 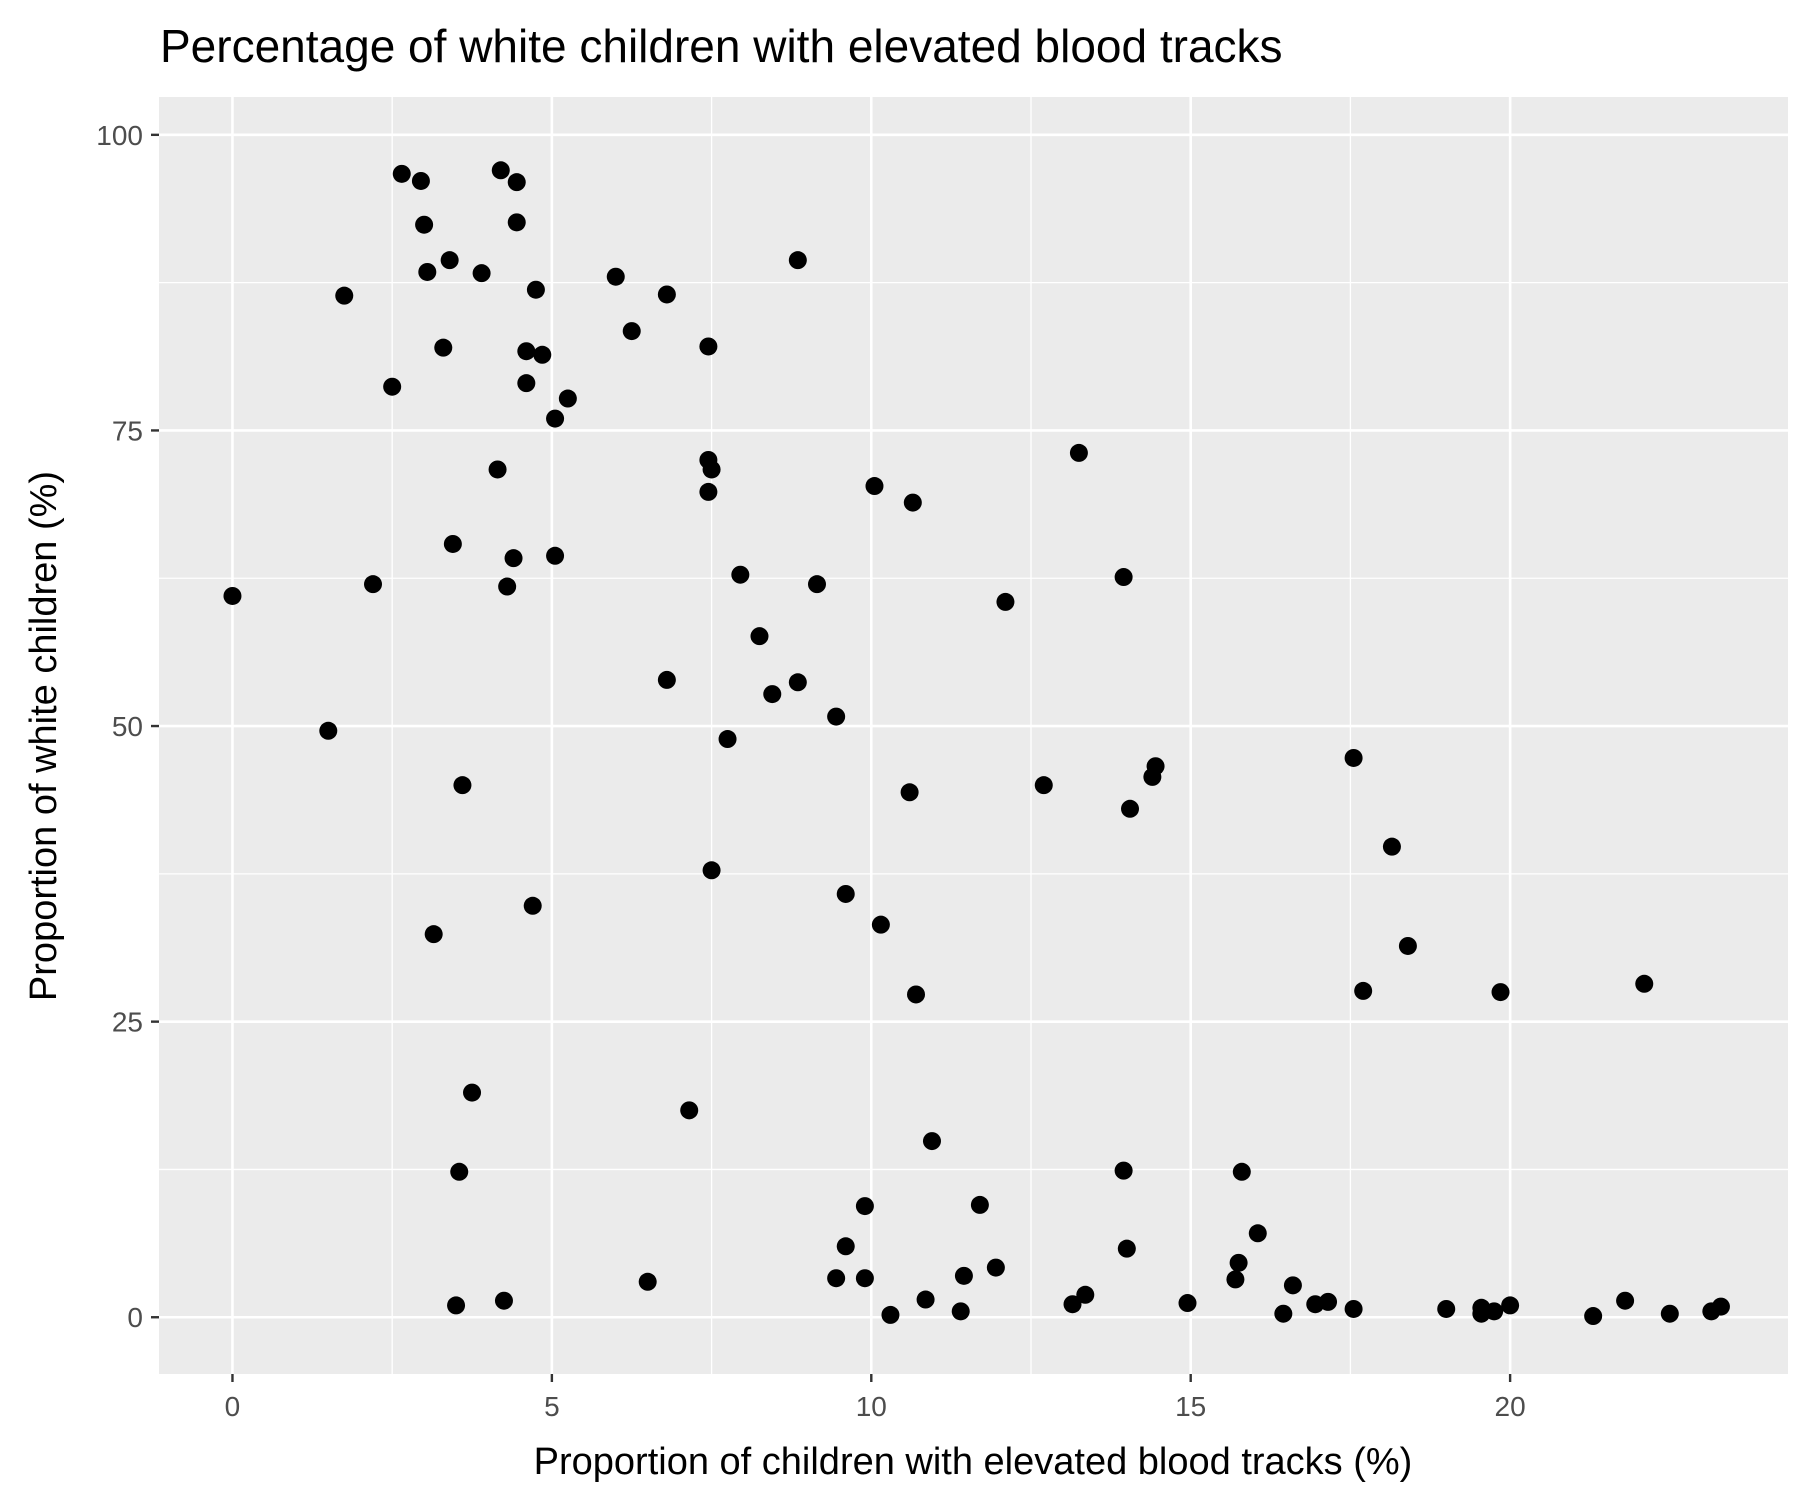 What do you see at coordinates (119, 135) in the screenshot?
I see `y-tick-label: 100` at bounding box center [119, 135].